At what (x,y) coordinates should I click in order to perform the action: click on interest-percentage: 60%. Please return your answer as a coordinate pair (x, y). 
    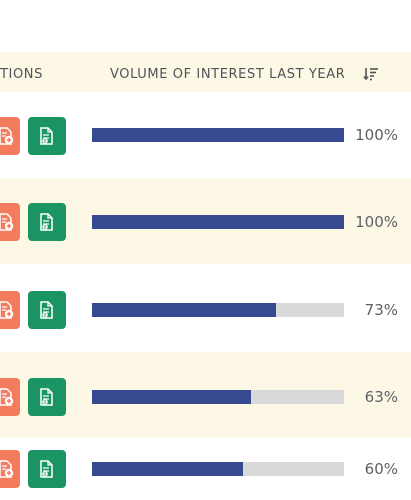
    Looking at the image, I should click on (381, 469).